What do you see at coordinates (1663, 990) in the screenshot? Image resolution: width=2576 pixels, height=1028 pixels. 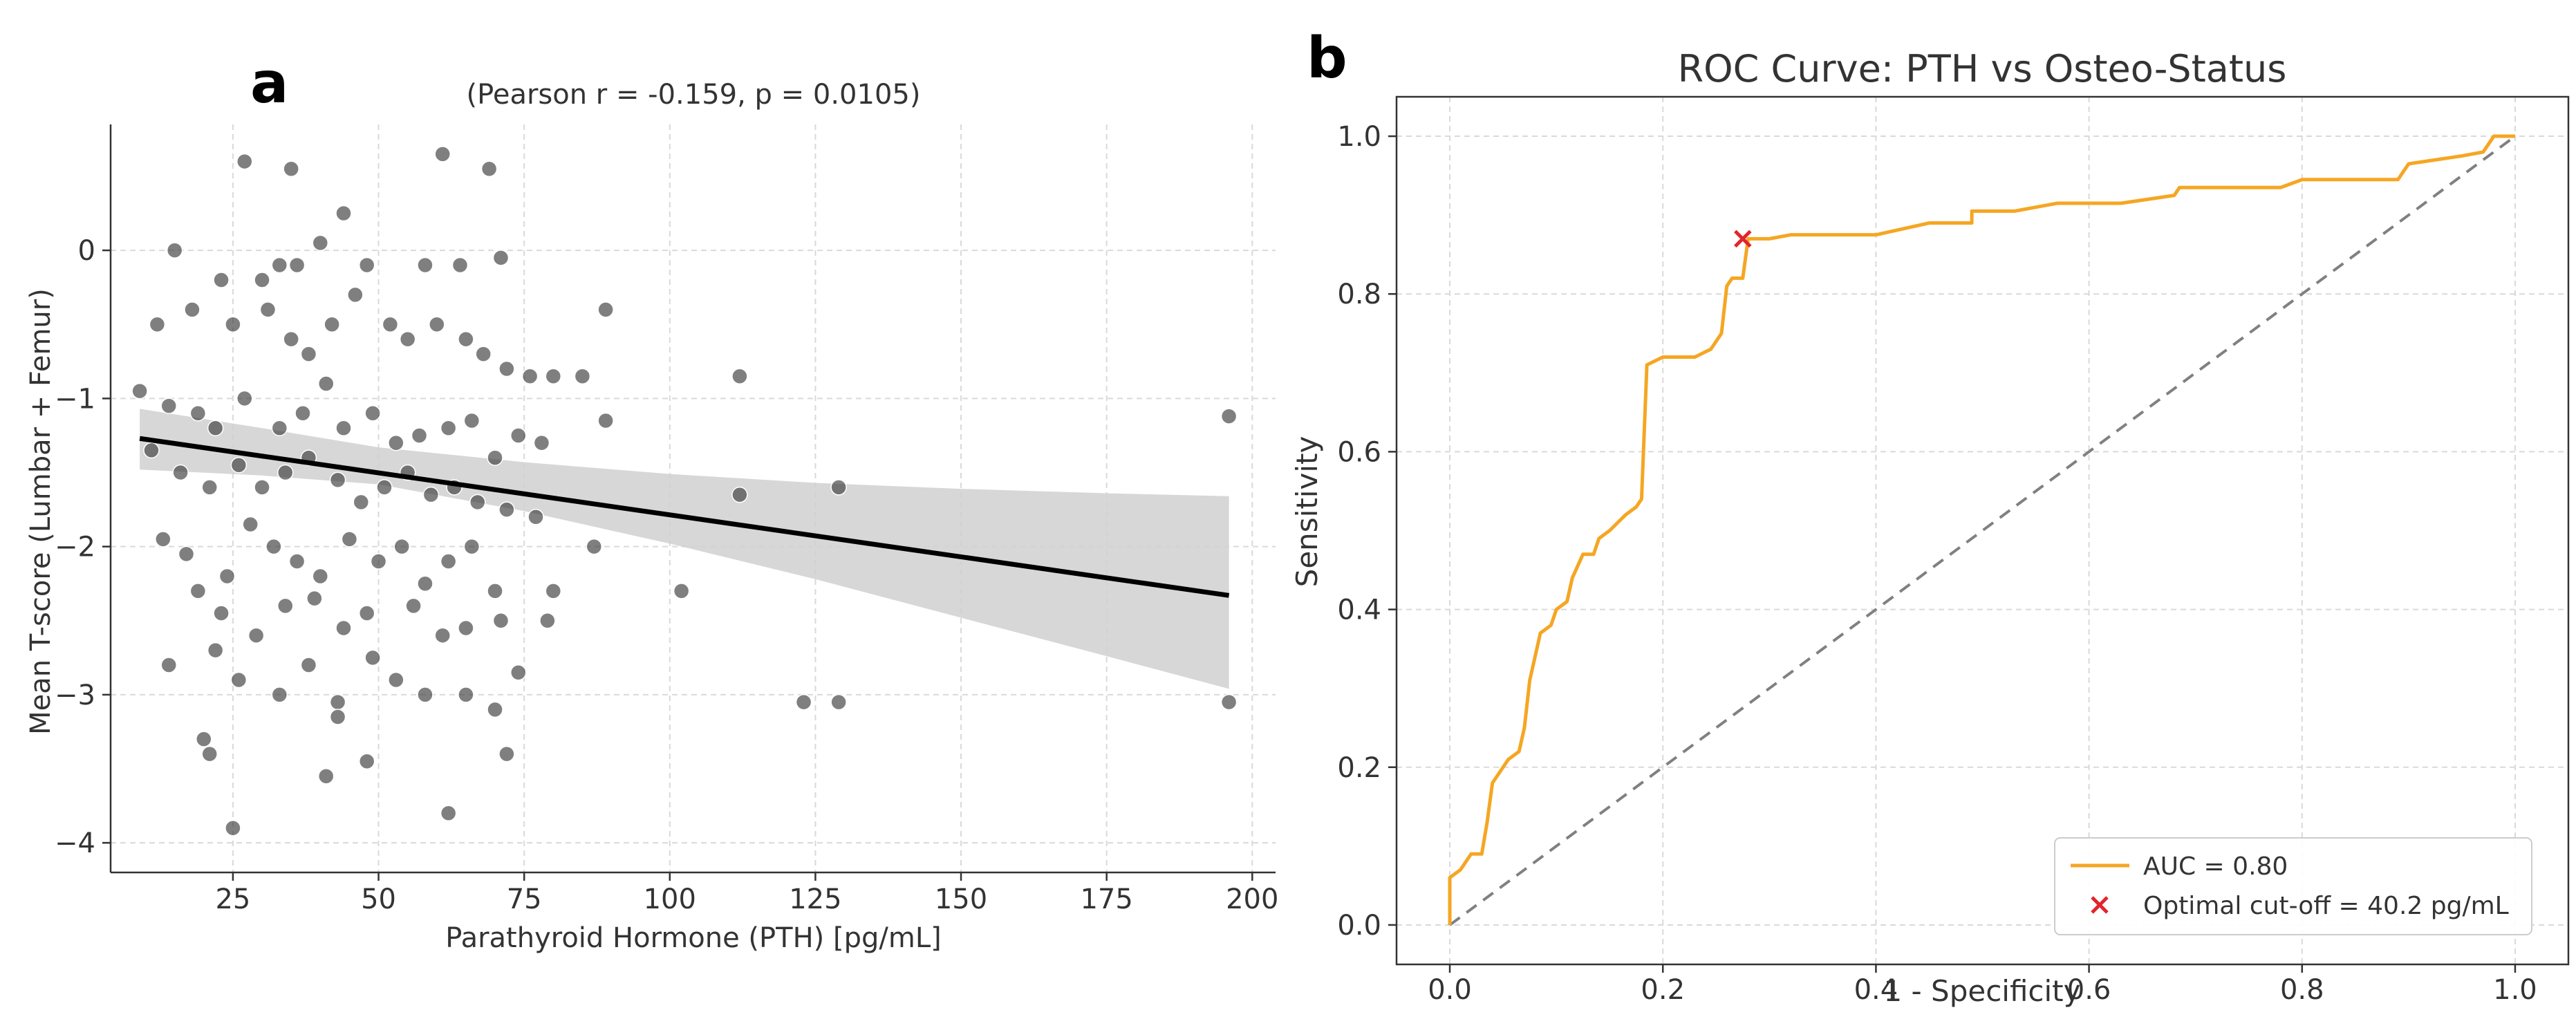 I see `x-tick-label: 0.2` at bounding box center [1663, 990].